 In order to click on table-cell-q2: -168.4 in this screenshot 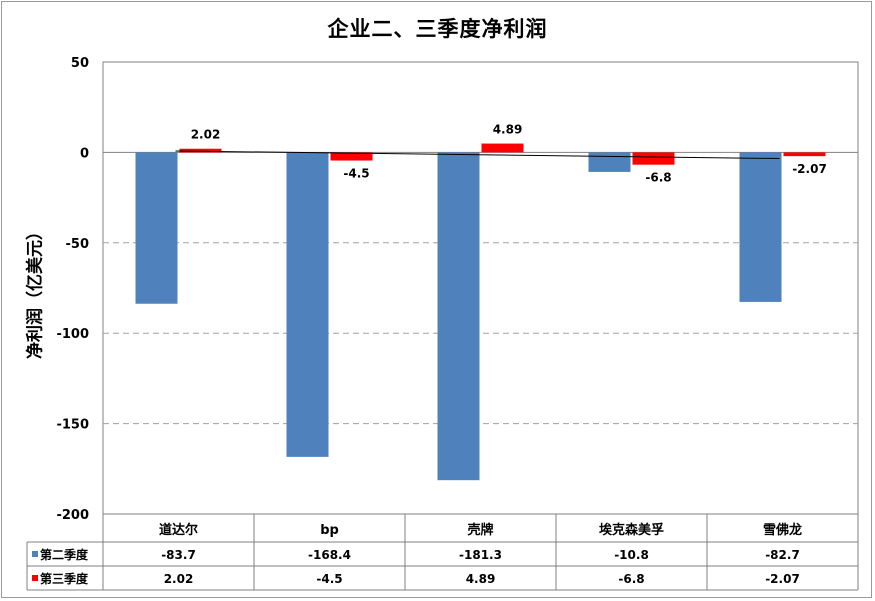, I will do `click(329, 555)`.